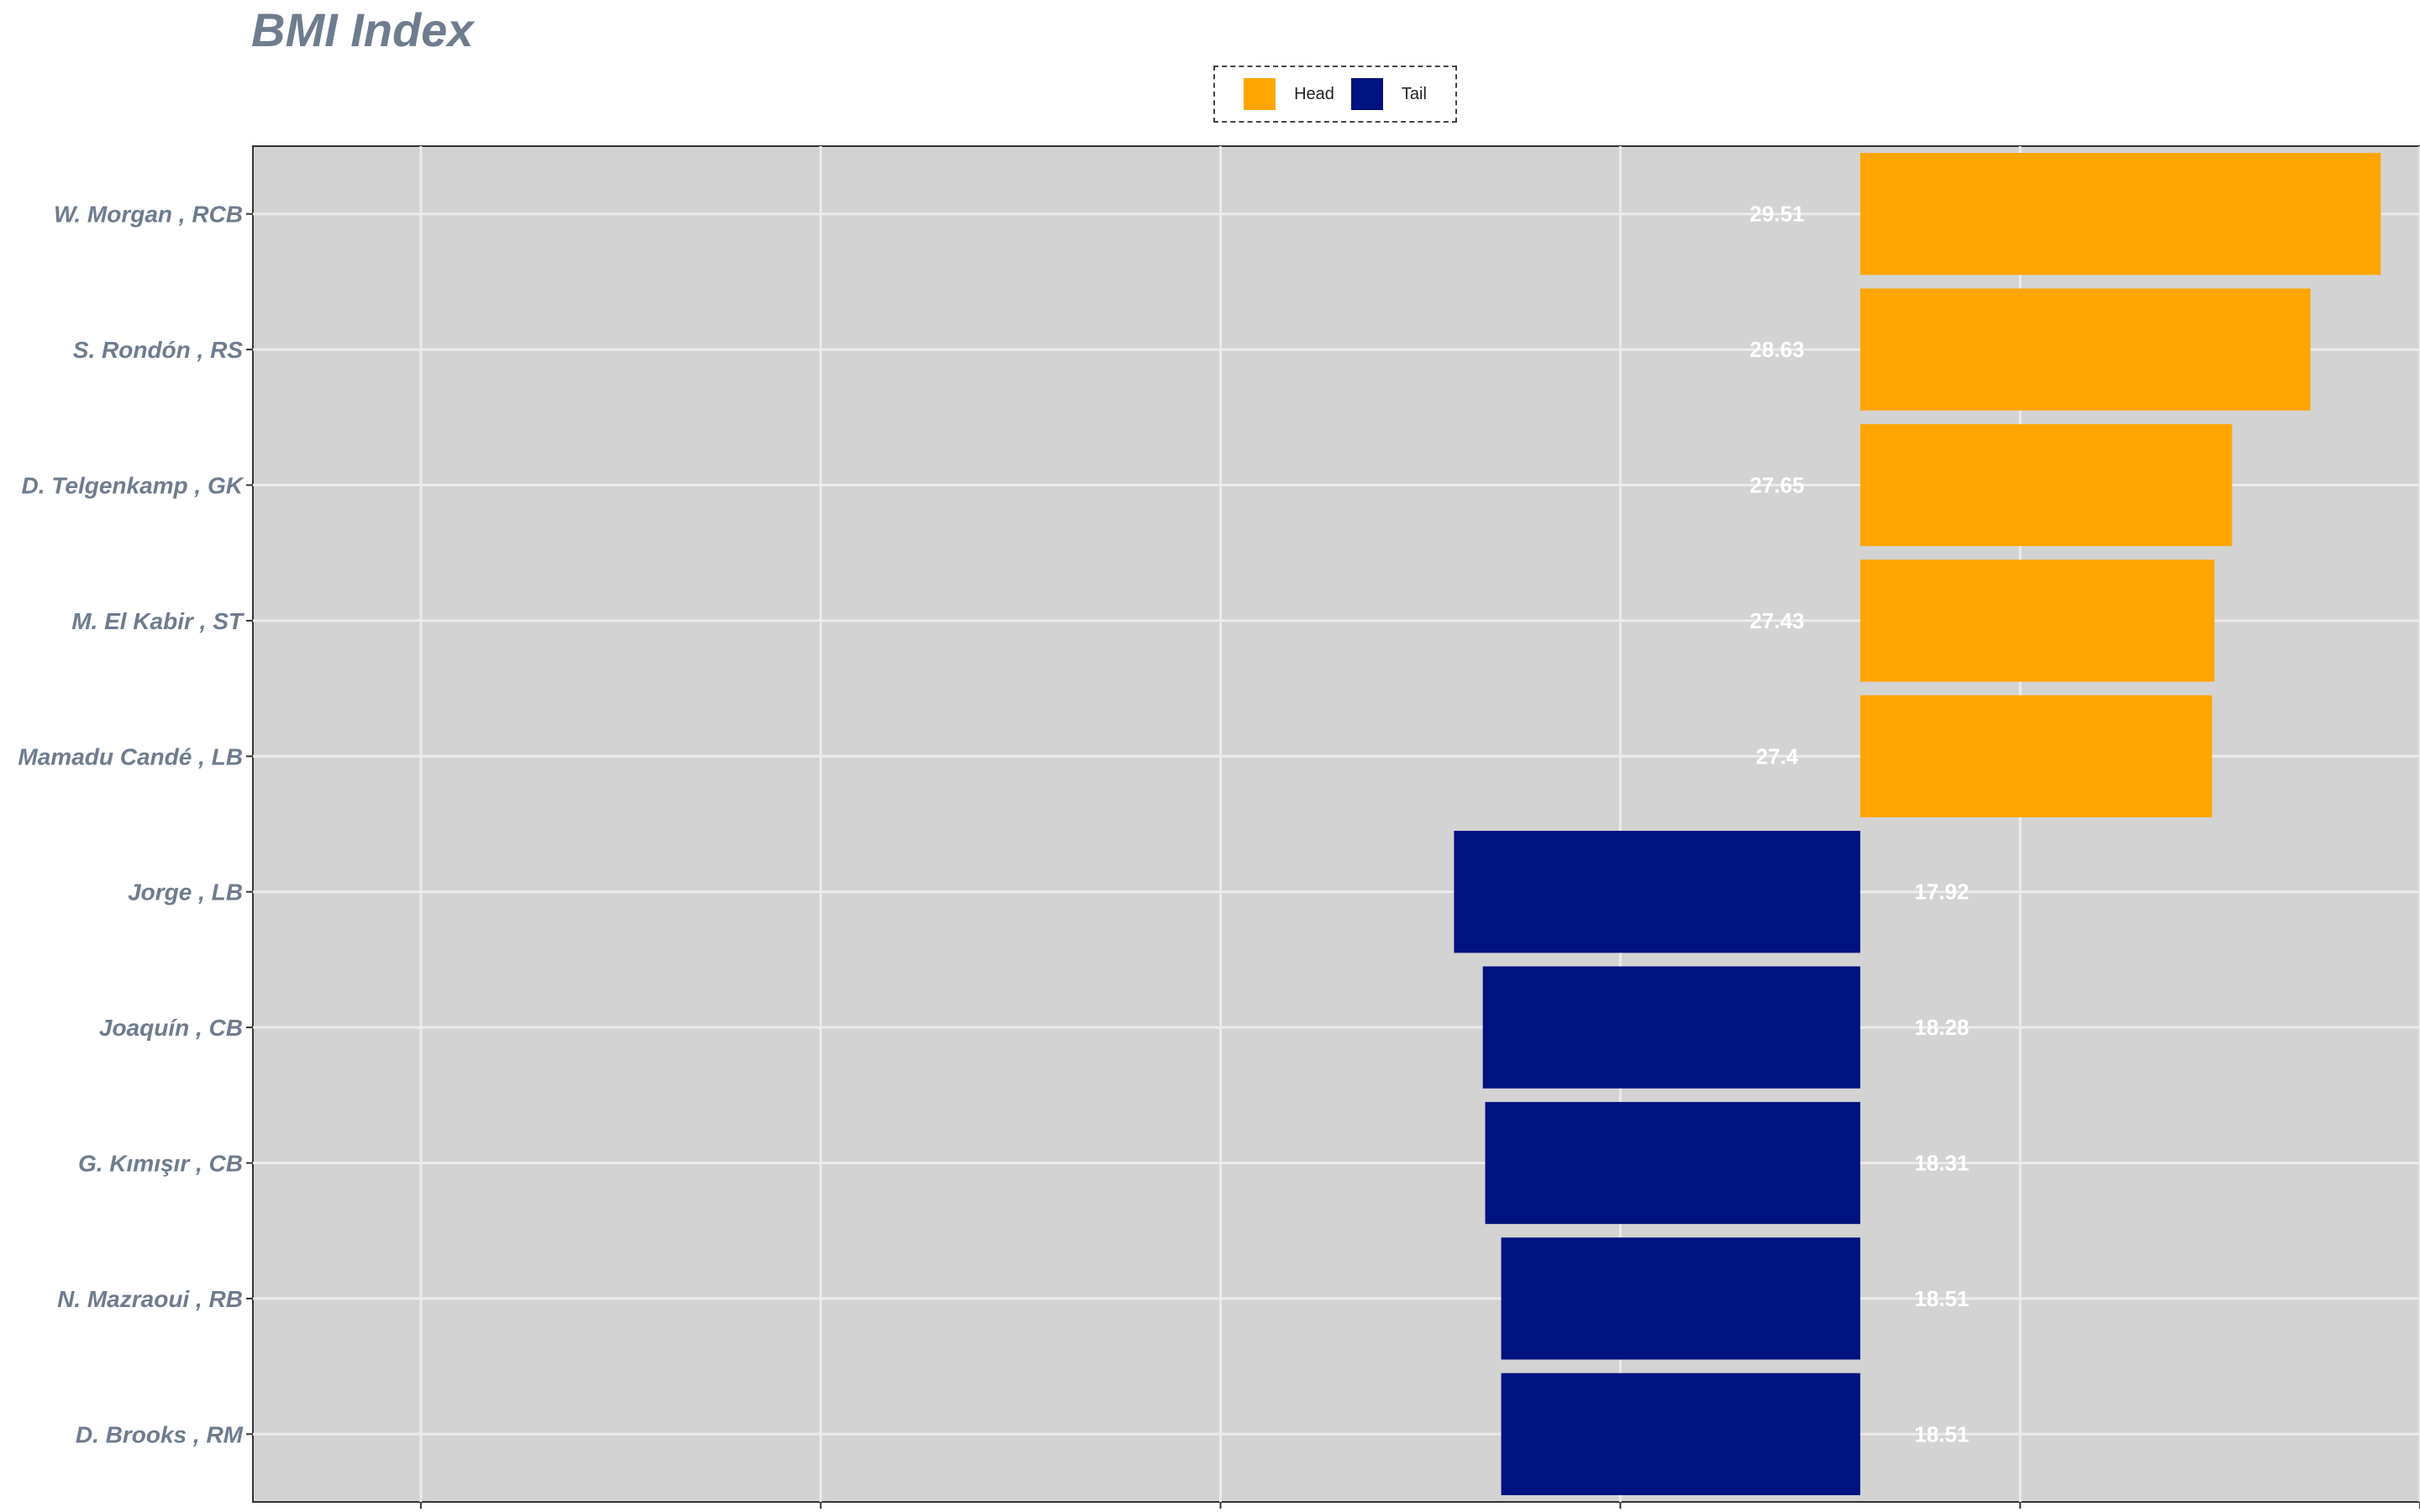  I want to click on bar-value-label: 18.31, so click(1941, 1163).